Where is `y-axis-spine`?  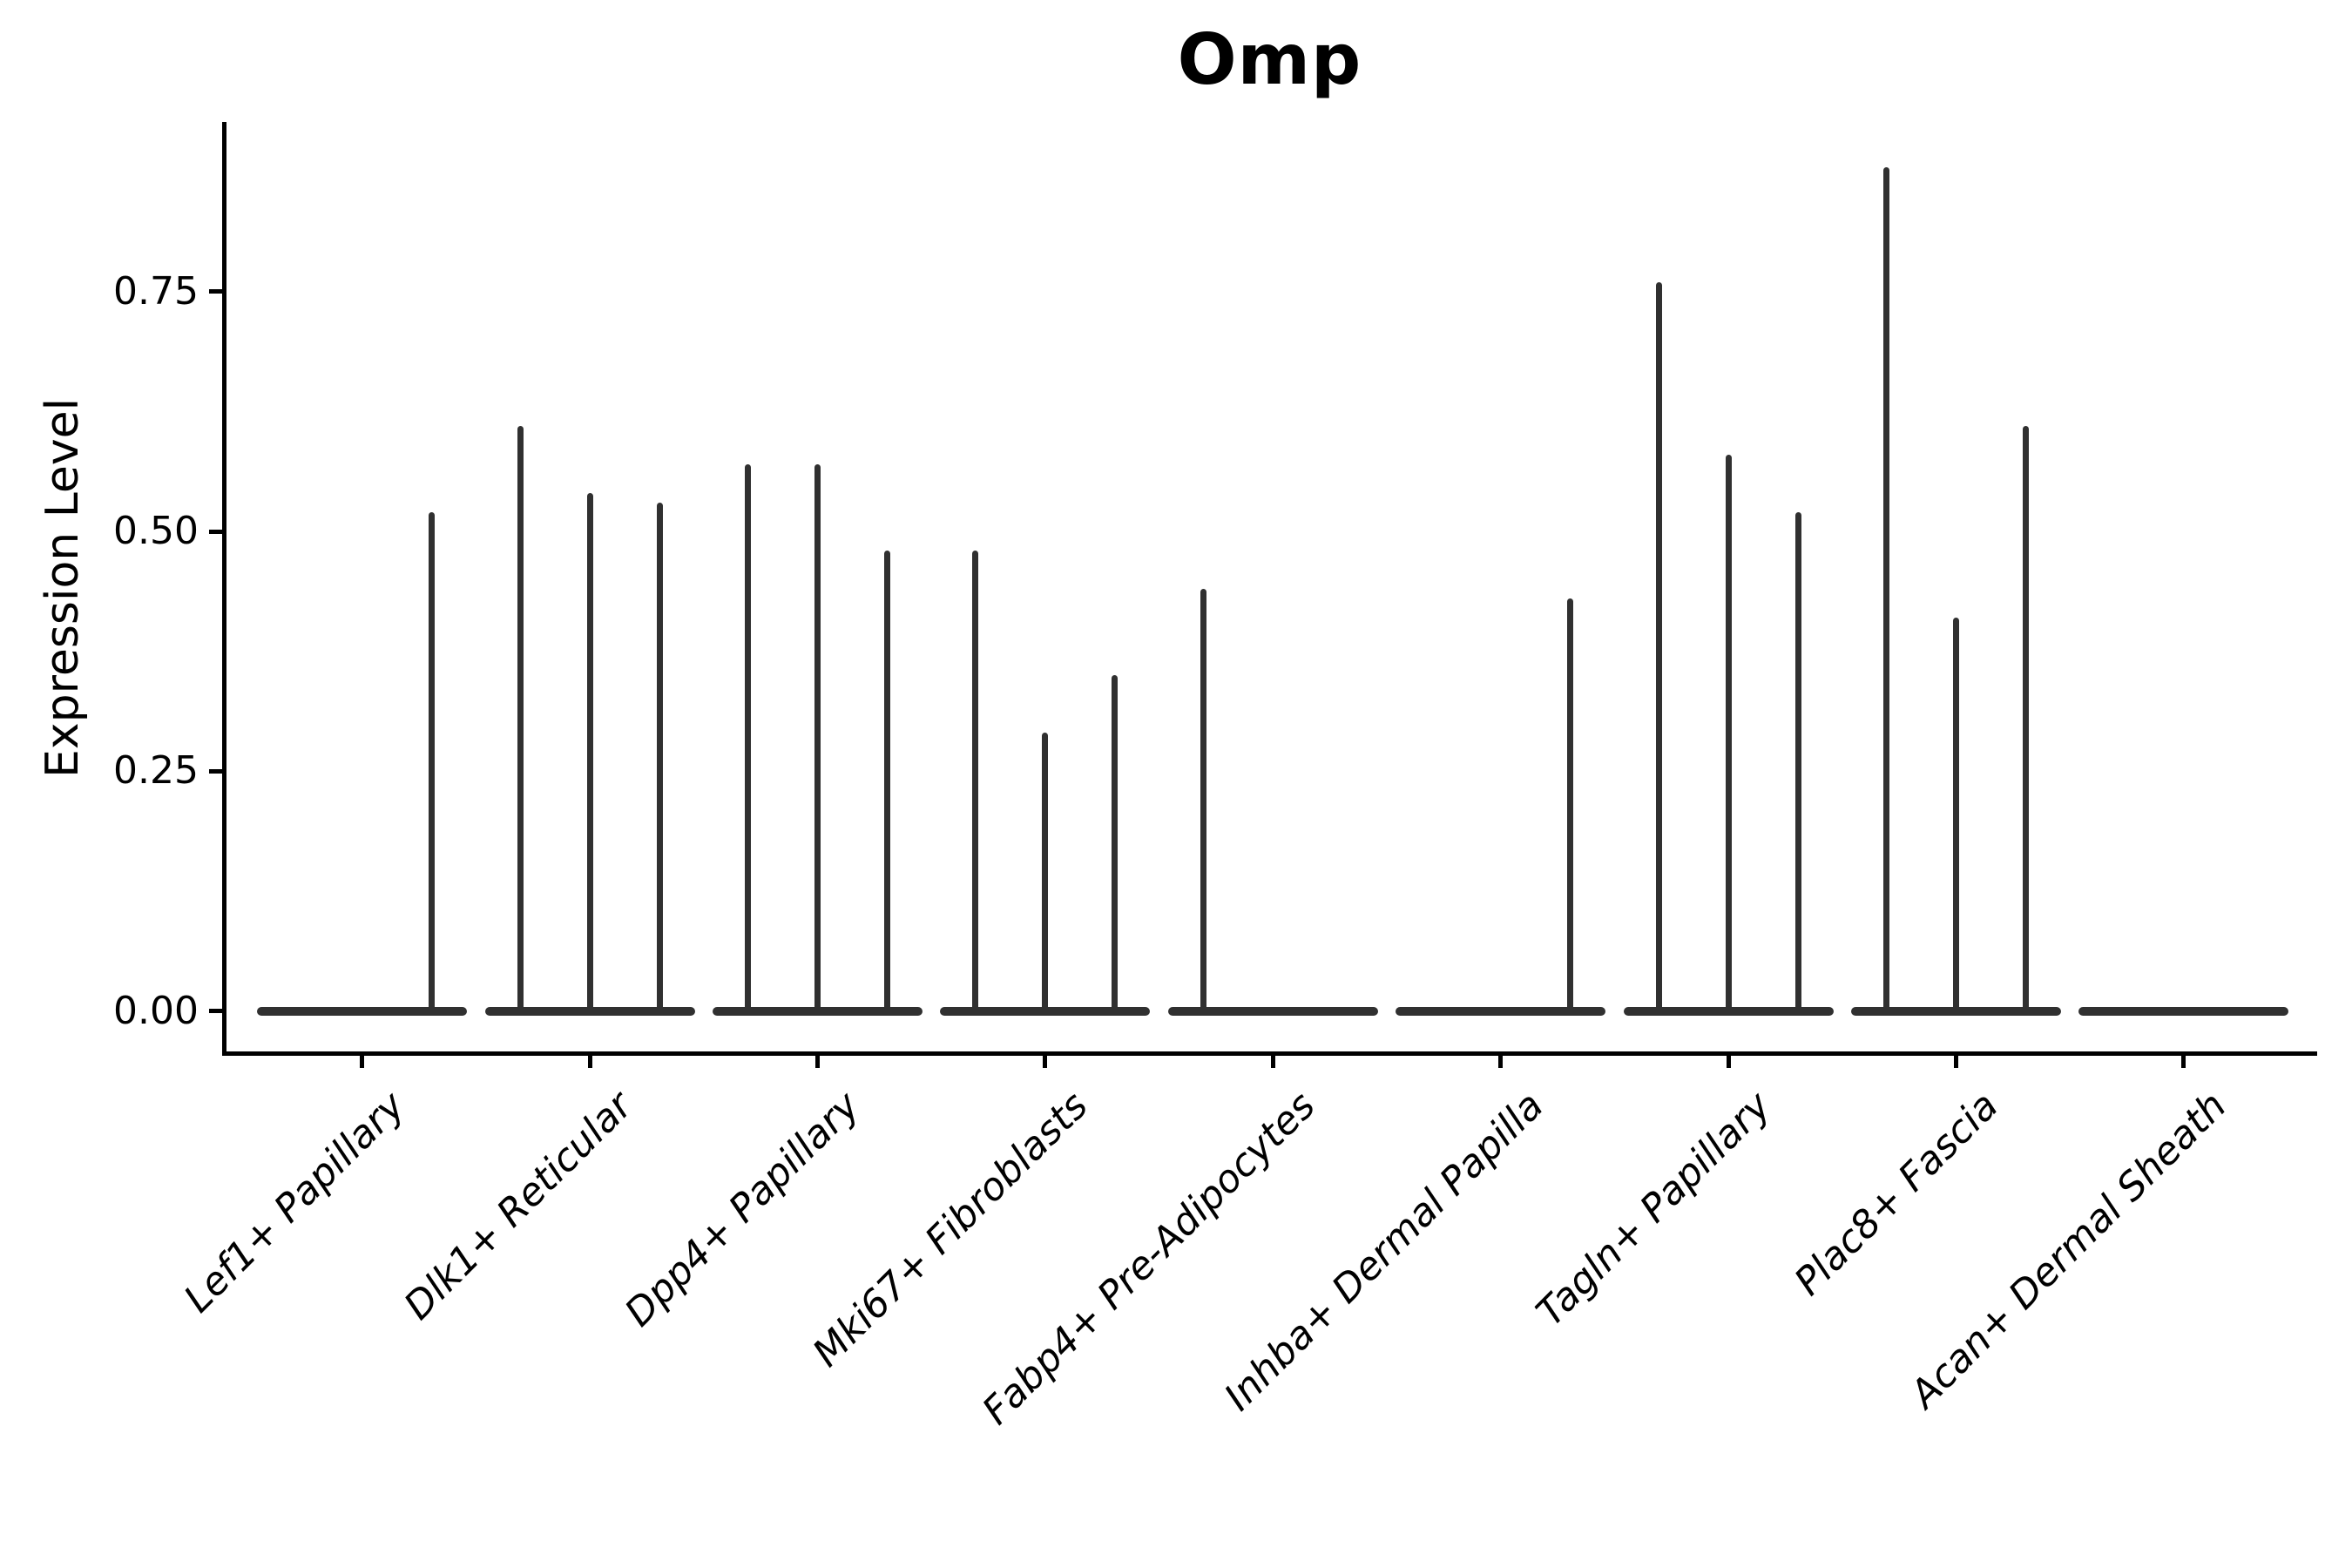 y-axis-spine is located at coordinates (224, 588).